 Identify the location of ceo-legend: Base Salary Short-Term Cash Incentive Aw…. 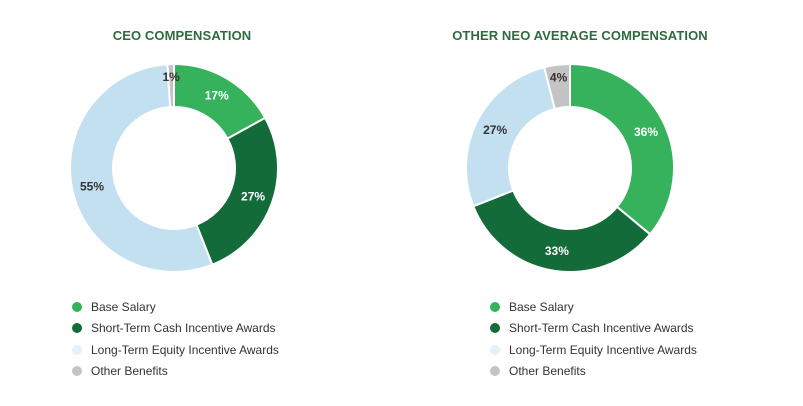
(175, 339).